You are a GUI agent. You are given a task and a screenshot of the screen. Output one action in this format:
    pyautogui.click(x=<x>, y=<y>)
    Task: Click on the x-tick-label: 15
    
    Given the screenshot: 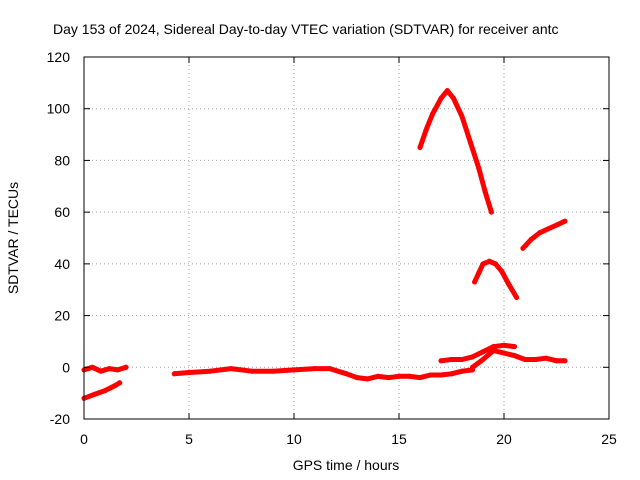 What is the action you would take?
    pyautogui.click(x=399, y=439)
    